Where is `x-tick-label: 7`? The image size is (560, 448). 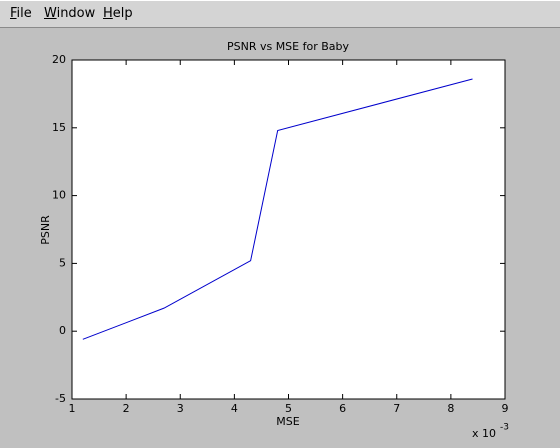
x-tick-label: 7 is located at coordinates (396, 408).